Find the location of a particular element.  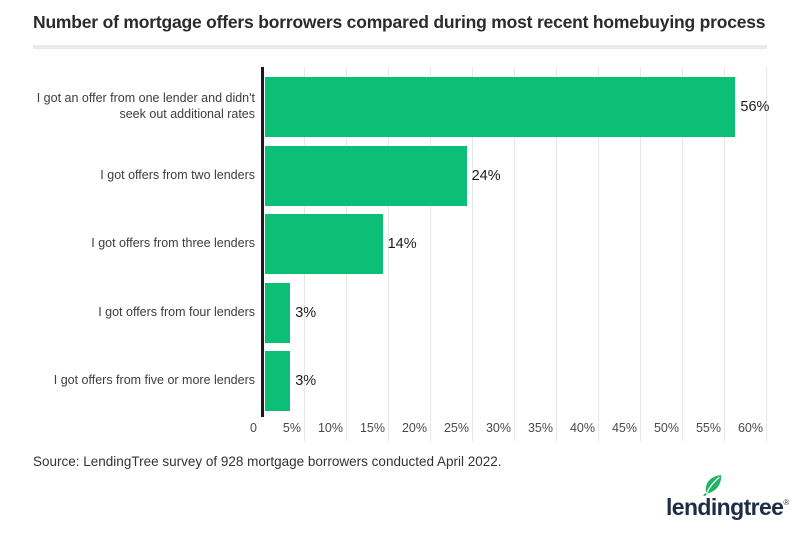

category-label: I got offers from three lenders is located at coordinates (173, 243).